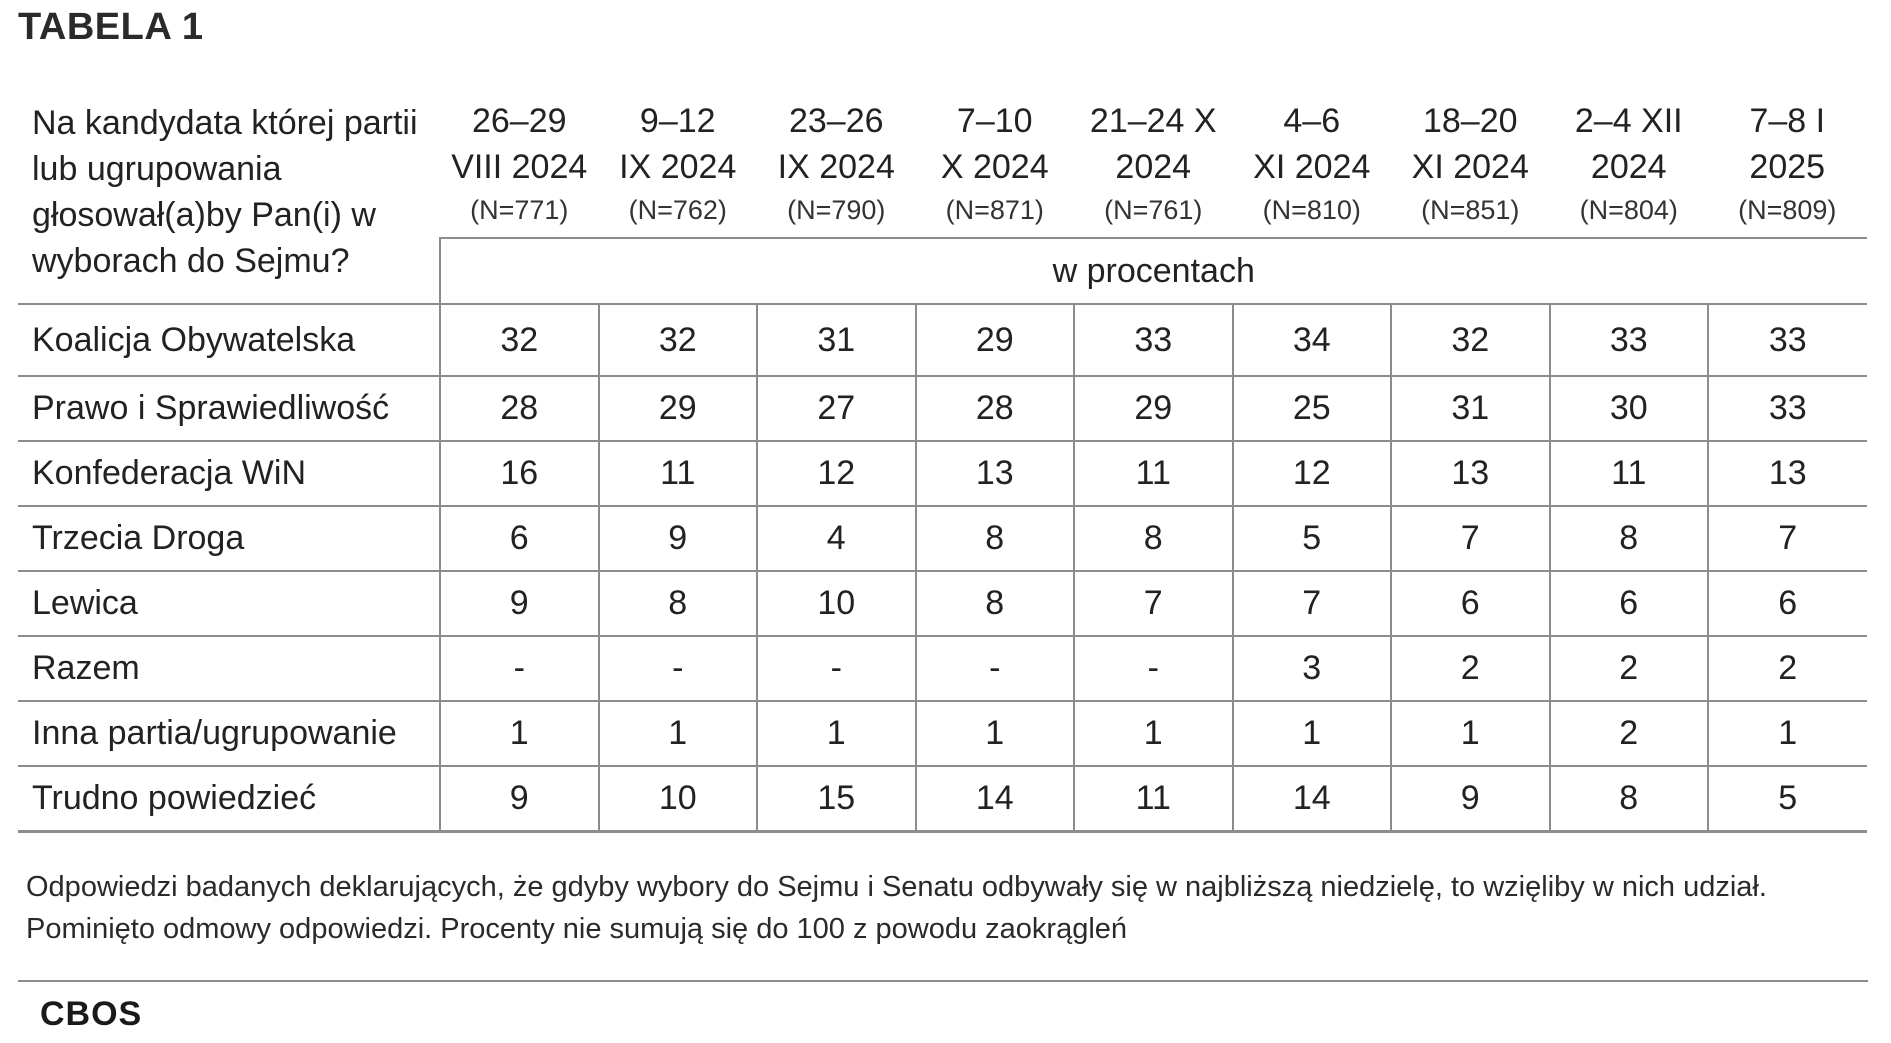 The height and width of the screenshot is (1043, 1891). I want to click on table-cell: 30, so click(1628, 408).